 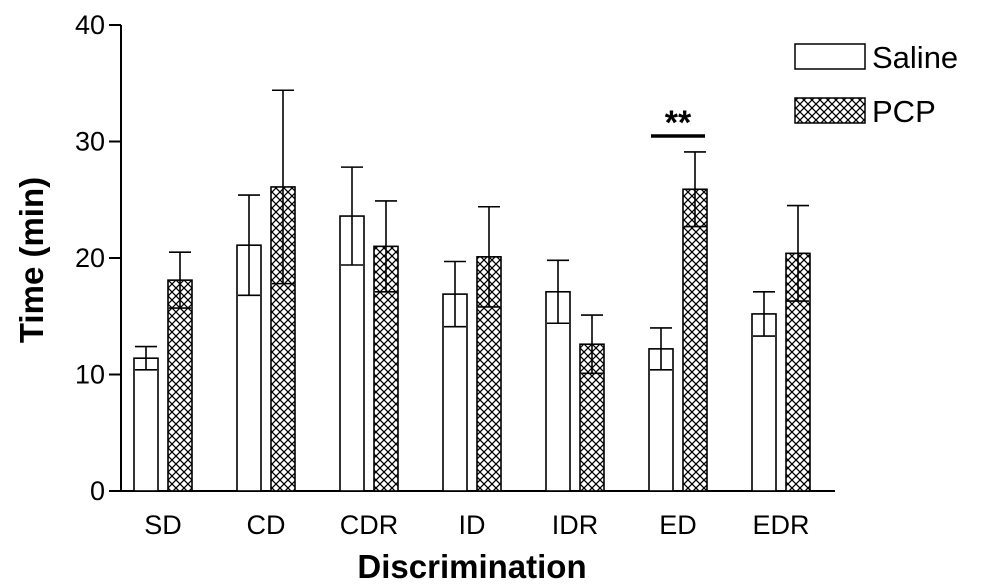 I want to click on x-tick-label: SD, so click(x=163, y=525).